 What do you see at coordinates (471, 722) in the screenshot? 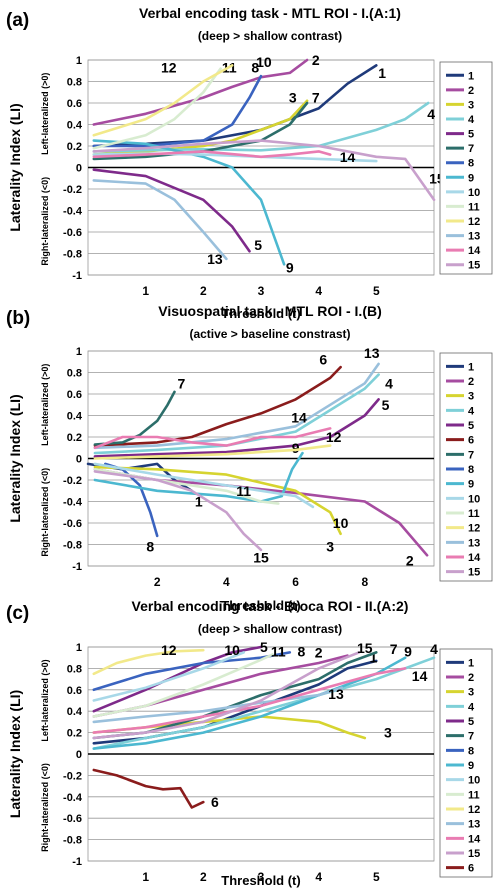
I see `legend-label-5: 5` at bounding box center [471, 722].